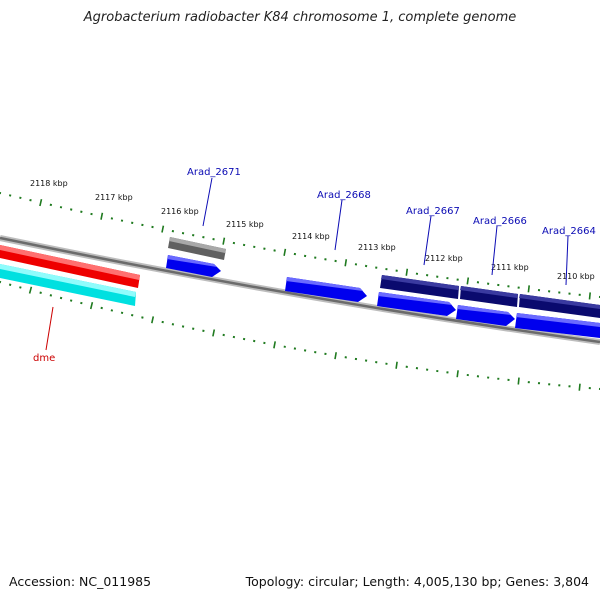  I want to click on scale-label: 2116 kbp, so click(180, 211).